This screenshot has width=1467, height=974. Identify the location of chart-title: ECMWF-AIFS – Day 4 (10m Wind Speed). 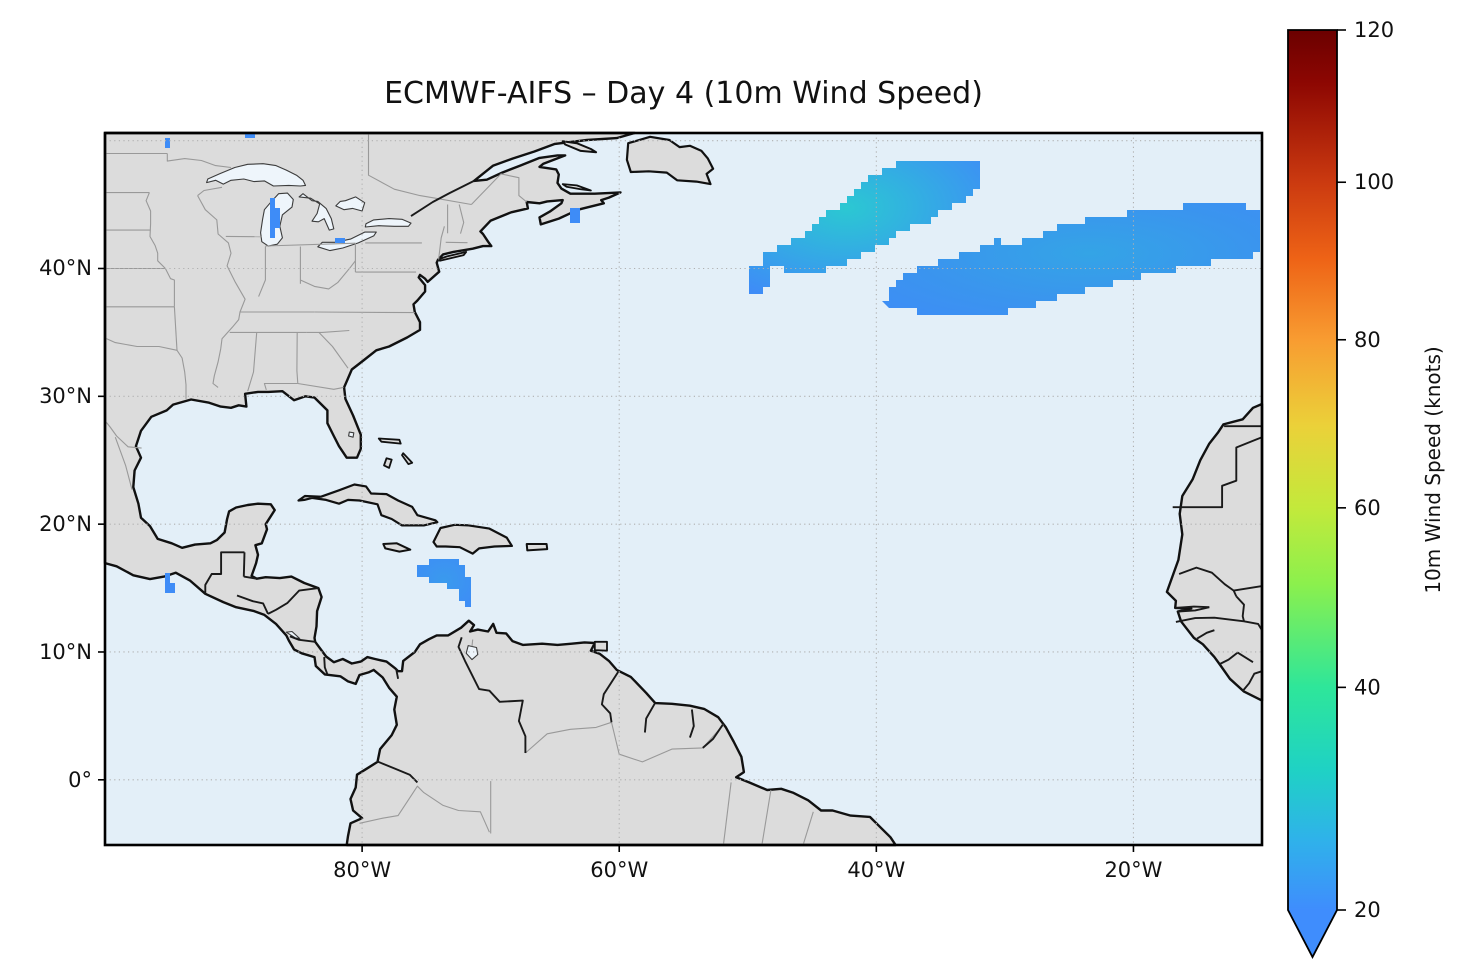
(683, 93).